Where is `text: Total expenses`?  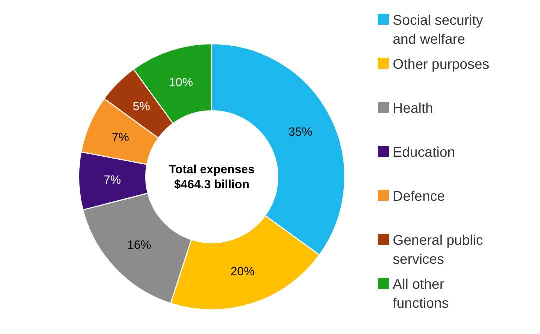 text: Total expenses is located at coordinates (212, 169).